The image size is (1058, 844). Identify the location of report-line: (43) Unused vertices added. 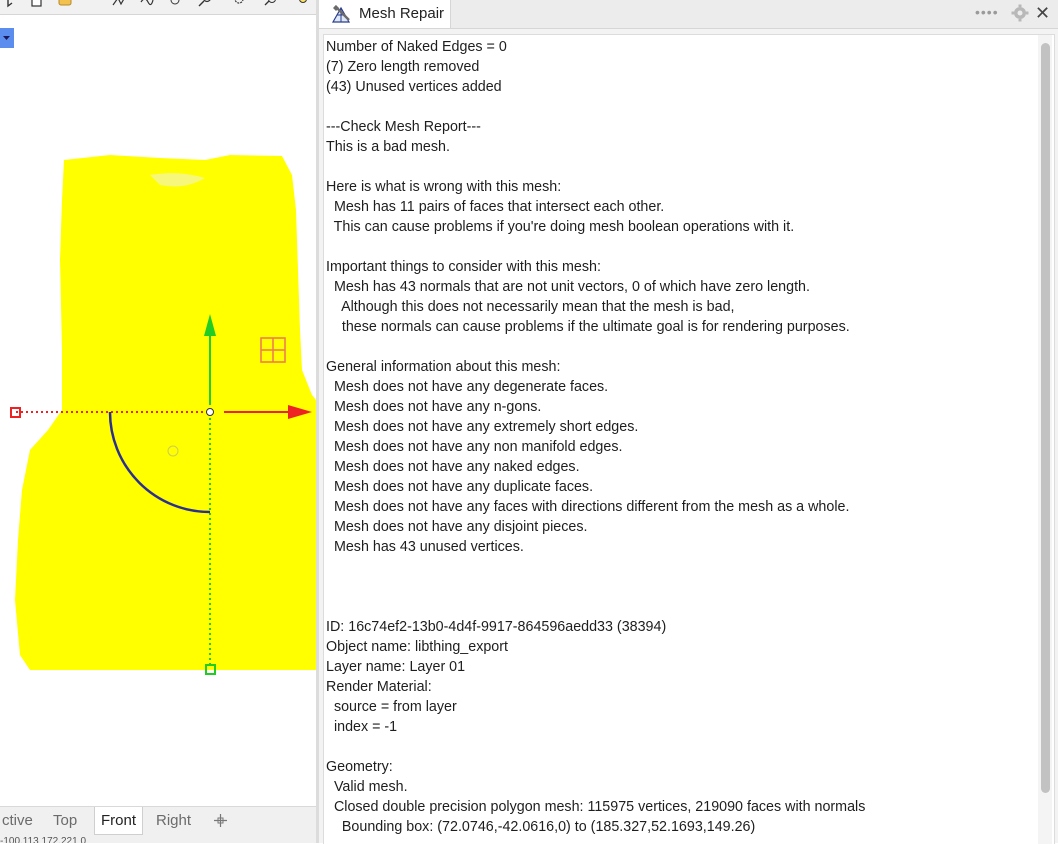
(414, 87).